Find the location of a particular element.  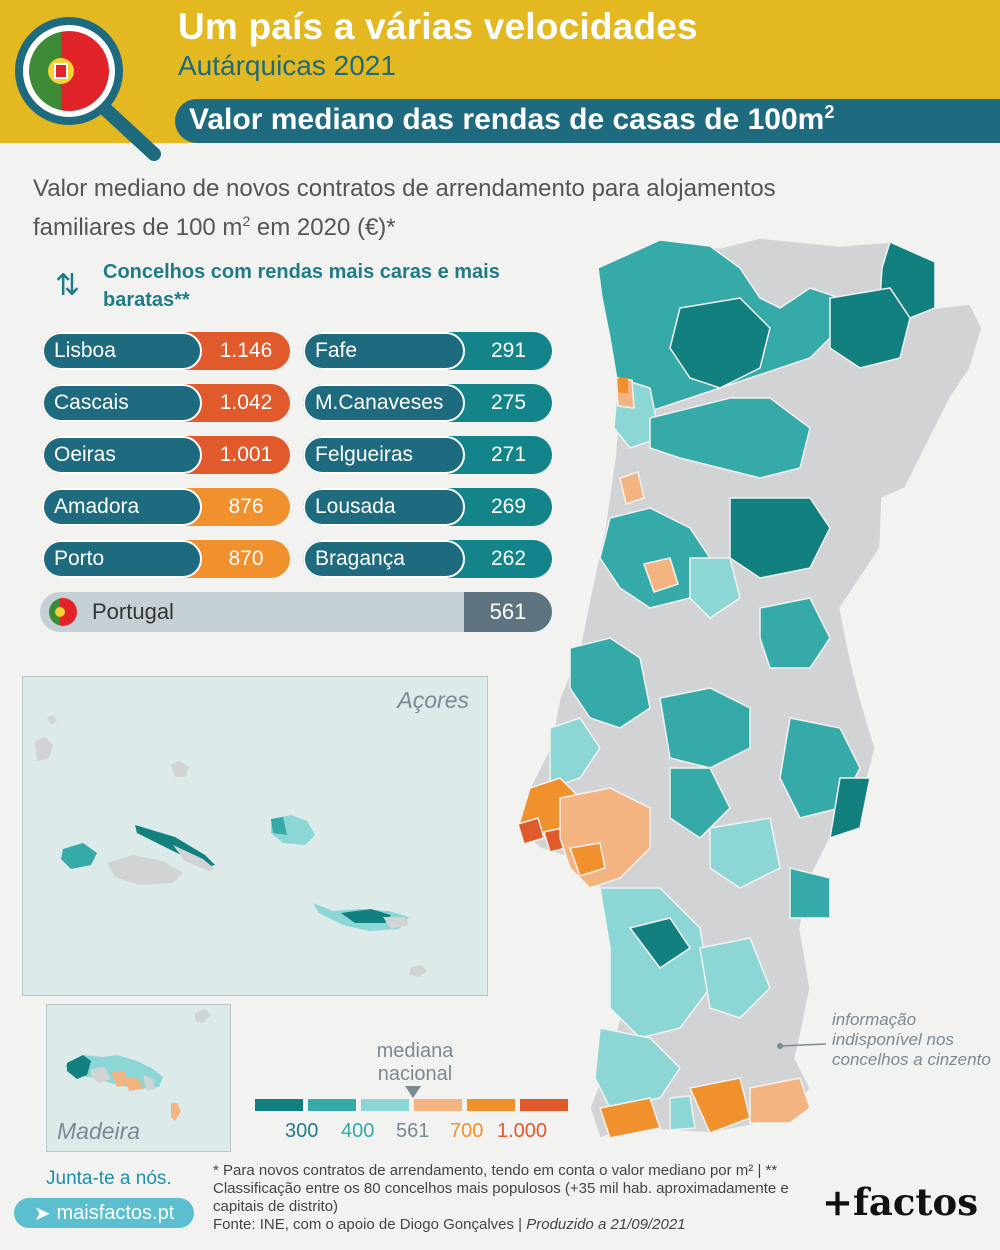

cheap-rank-pill: Bragança 262 is located at coordinates (427, 559).